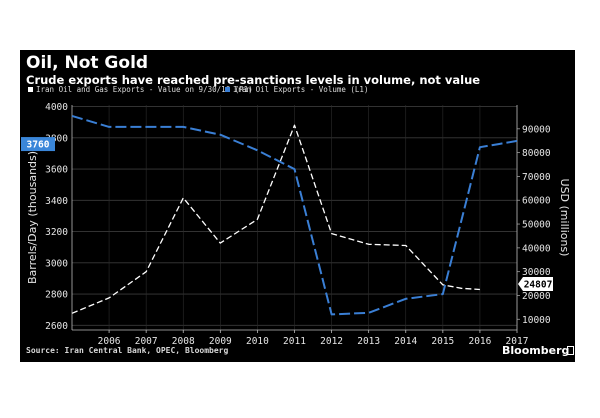 The height and width of the screenshot is (418, 600). What do you see at coordinates (183, 341) in the screenshot?
I see `x-tick-label: 2008` at bounding box center [183, 341].